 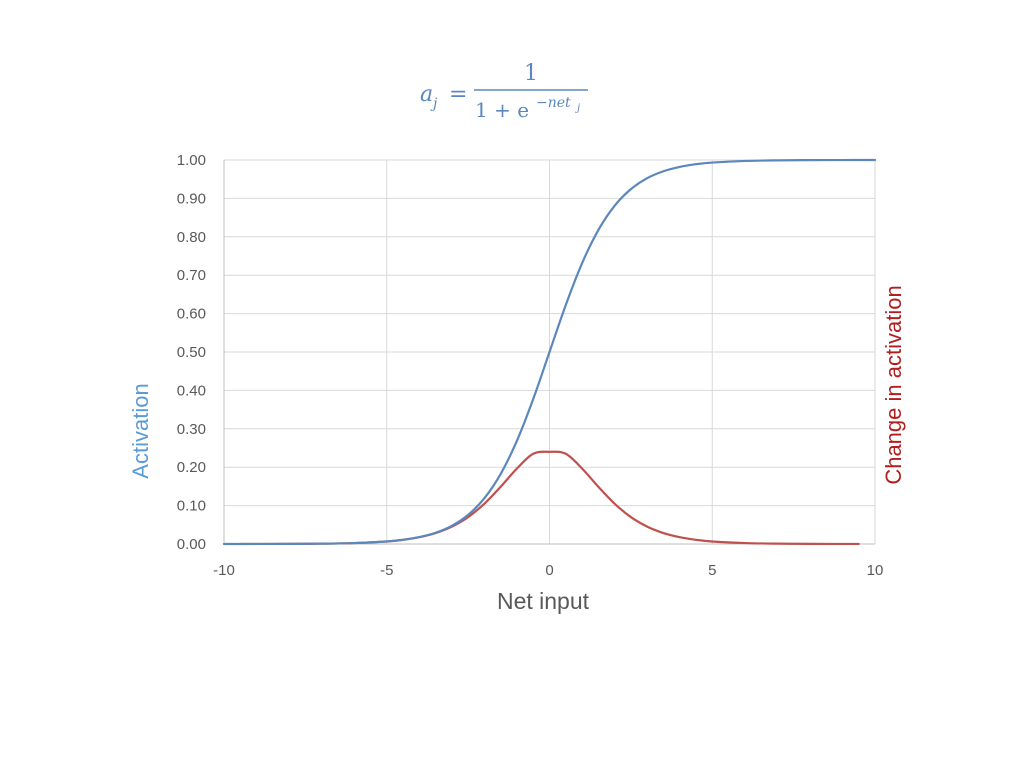 What do you see at coordinates (875, 570) in the screenshot?
I see `x-tick-label-4: 10` at bounding box center [875, 570].